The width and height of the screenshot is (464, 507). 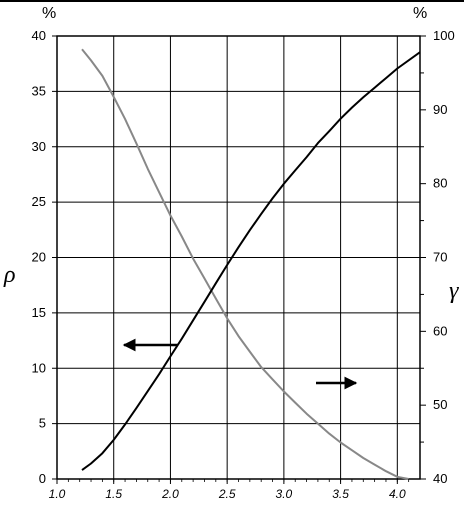 What do you see at coordinates (57, 494) in the screenshot?
I see `x-tick-label: 1.0` at bounding box center [57, 494].